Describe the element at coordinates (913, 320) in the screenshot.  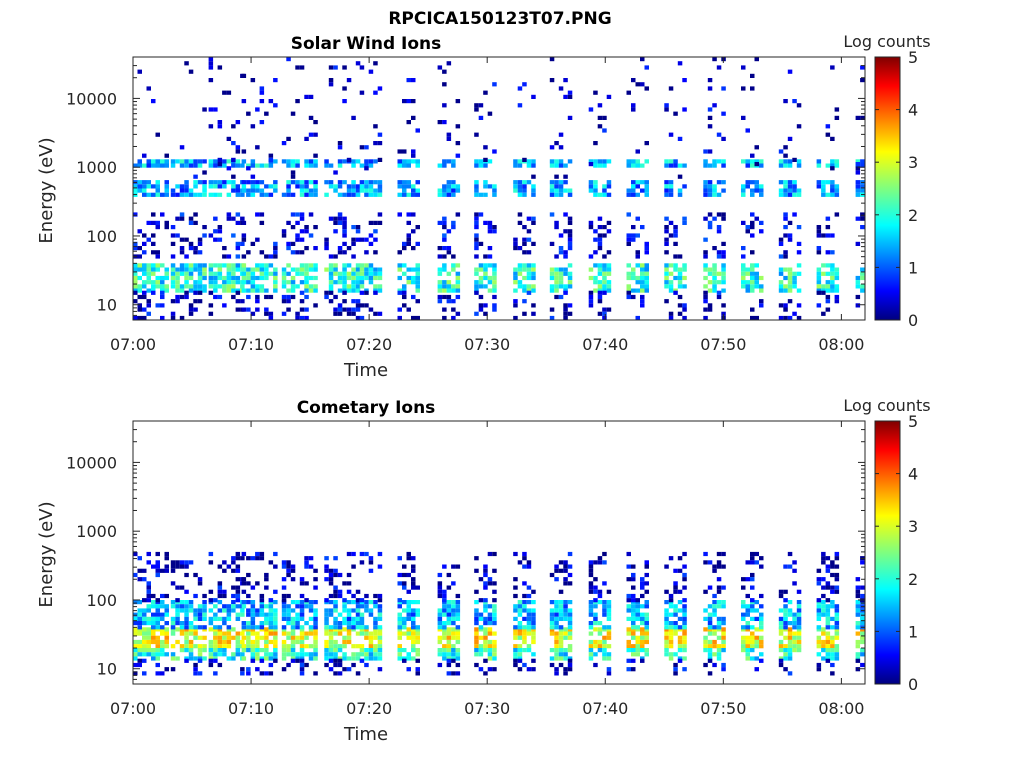
I see `colorbar-tick-label: 0` at that location.